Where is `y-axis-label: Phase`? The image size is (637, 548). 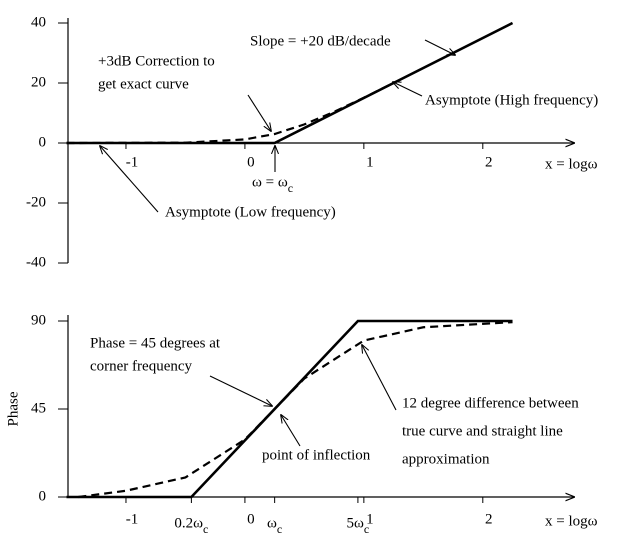
y-axis-label: Phase is located at coordinates (13, 408).